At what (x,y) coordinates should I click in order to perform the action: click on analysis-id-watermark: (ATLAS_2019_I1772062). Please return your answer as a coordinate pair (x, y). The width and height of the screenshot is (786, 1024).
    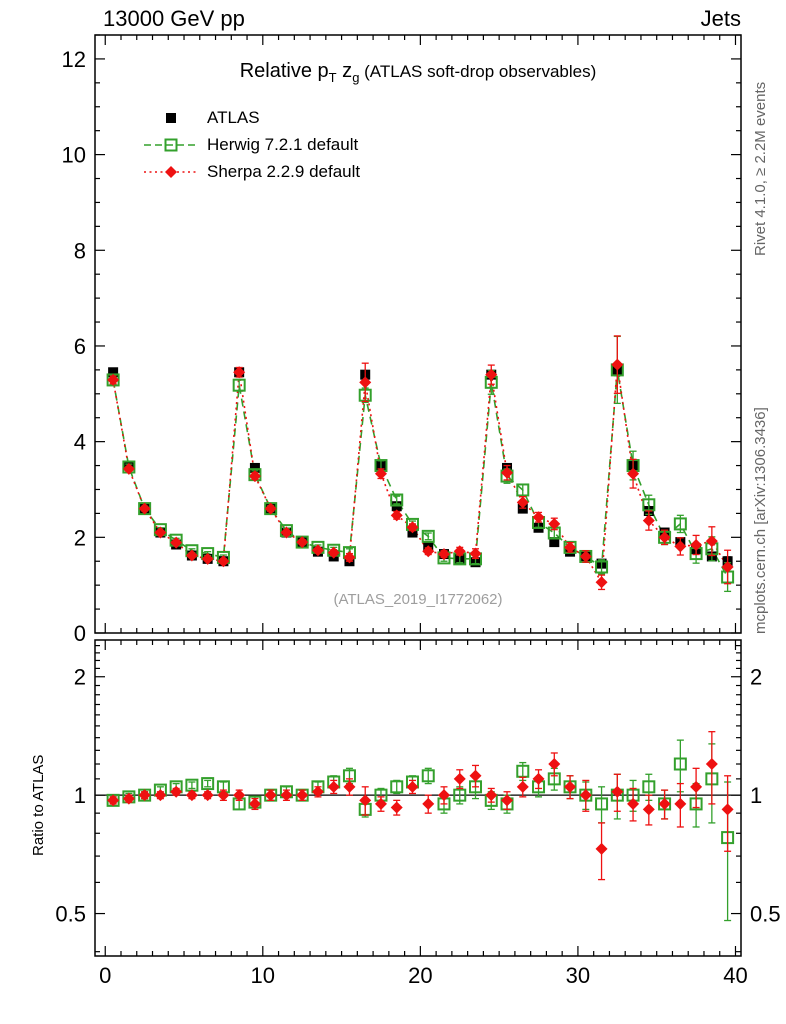
    Looking at the image, I should click on (418, 599).